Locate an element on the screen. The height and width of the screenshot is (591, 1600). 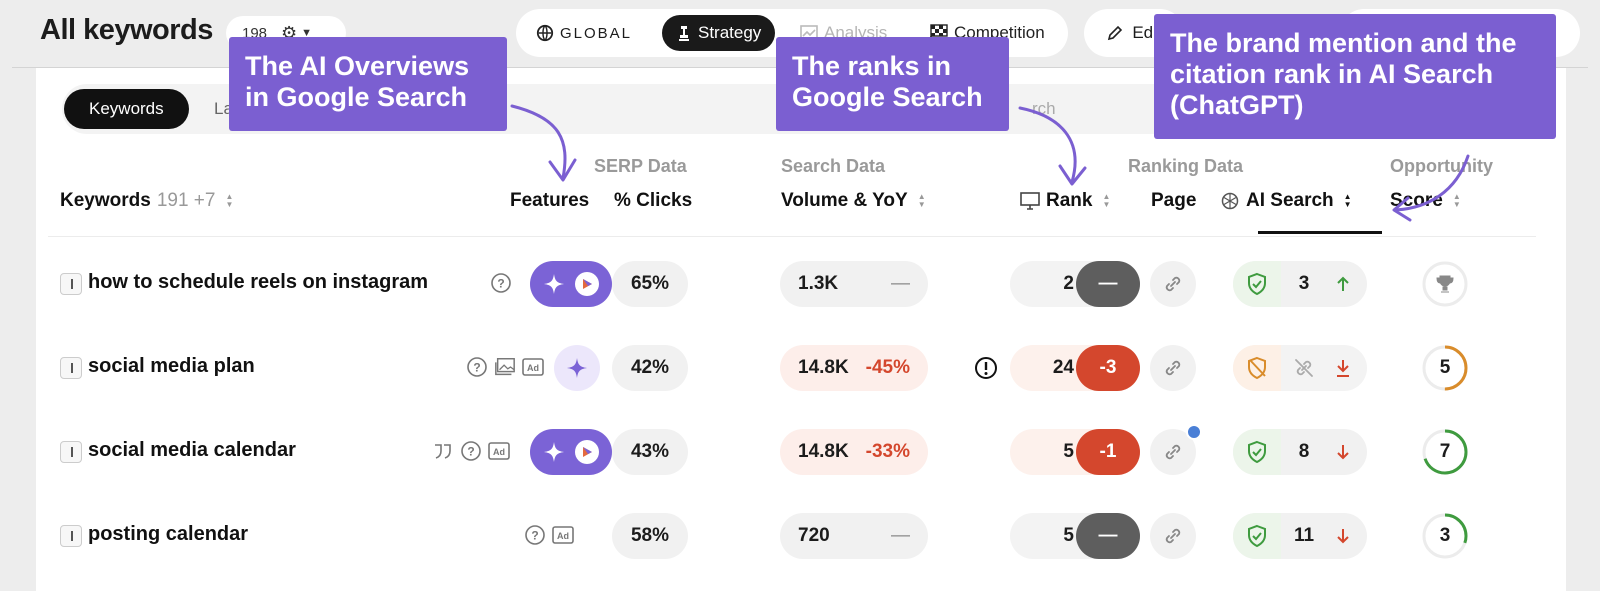
chevron-down-icon: ▼ is located at coordinates (307, 33).